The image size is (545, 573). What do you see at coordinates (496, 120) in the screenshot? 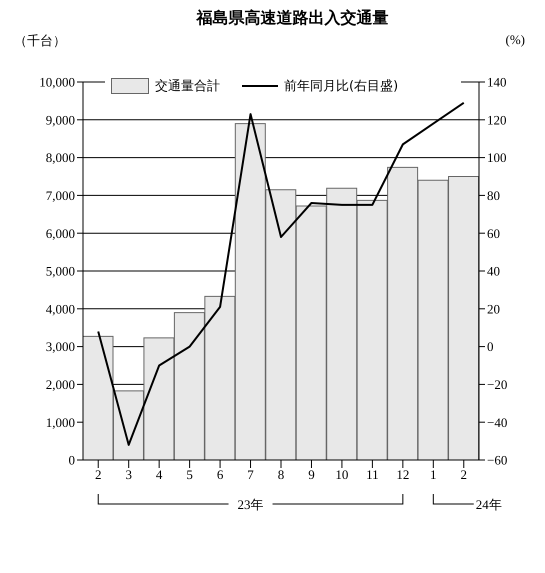
I see `y2-tick-label: 120` at bounding box center [496, 120].